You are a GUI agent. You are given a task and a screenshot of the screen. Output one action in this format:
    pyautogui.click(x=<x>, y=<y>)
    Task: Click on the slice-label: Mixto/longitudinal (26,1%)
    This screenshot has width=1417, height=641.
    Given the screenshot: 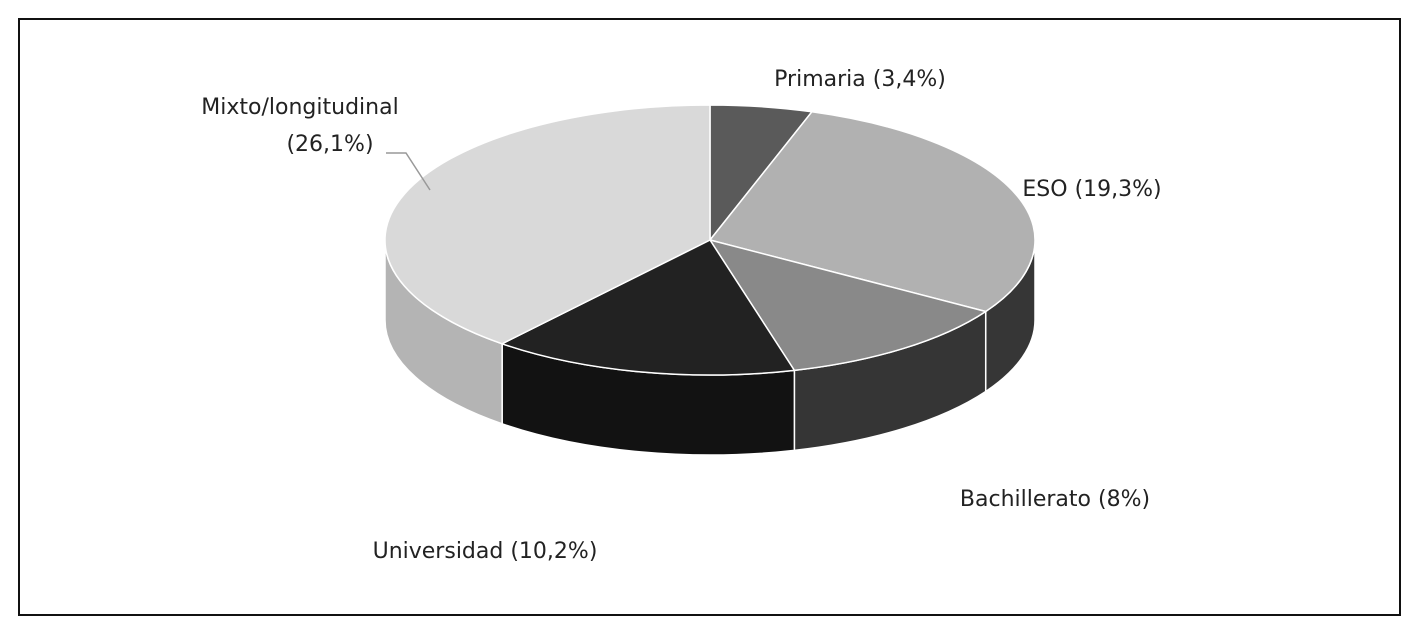 What is the action you would take?
    pyautogui.click(x=299, y=126)
    